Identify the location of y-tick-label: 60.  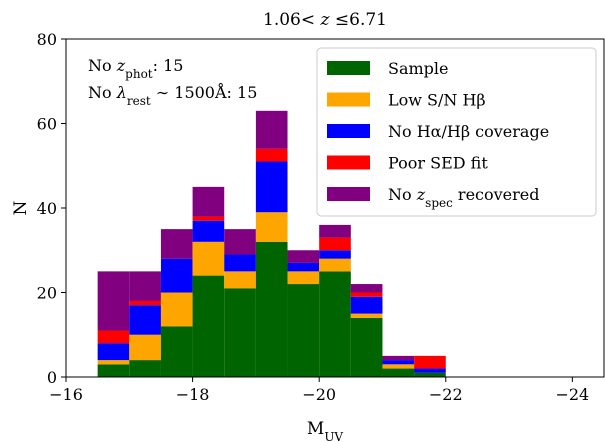
(47, 124).